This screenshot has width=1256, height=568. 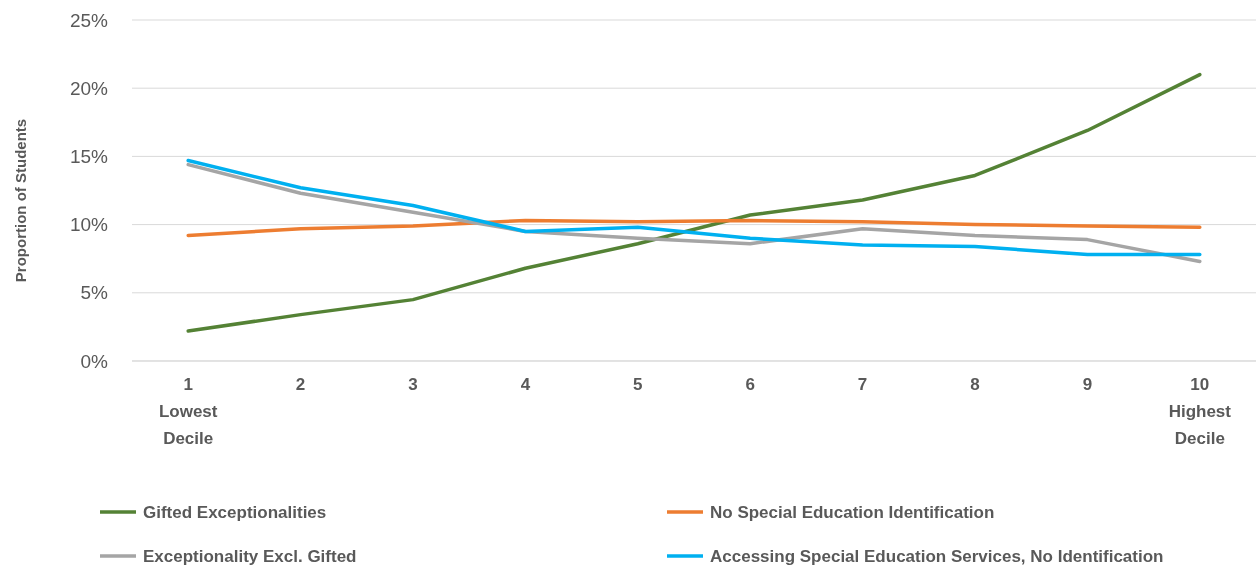 I want to click on x-tick-label: 9, so click(x=1087, y=384).